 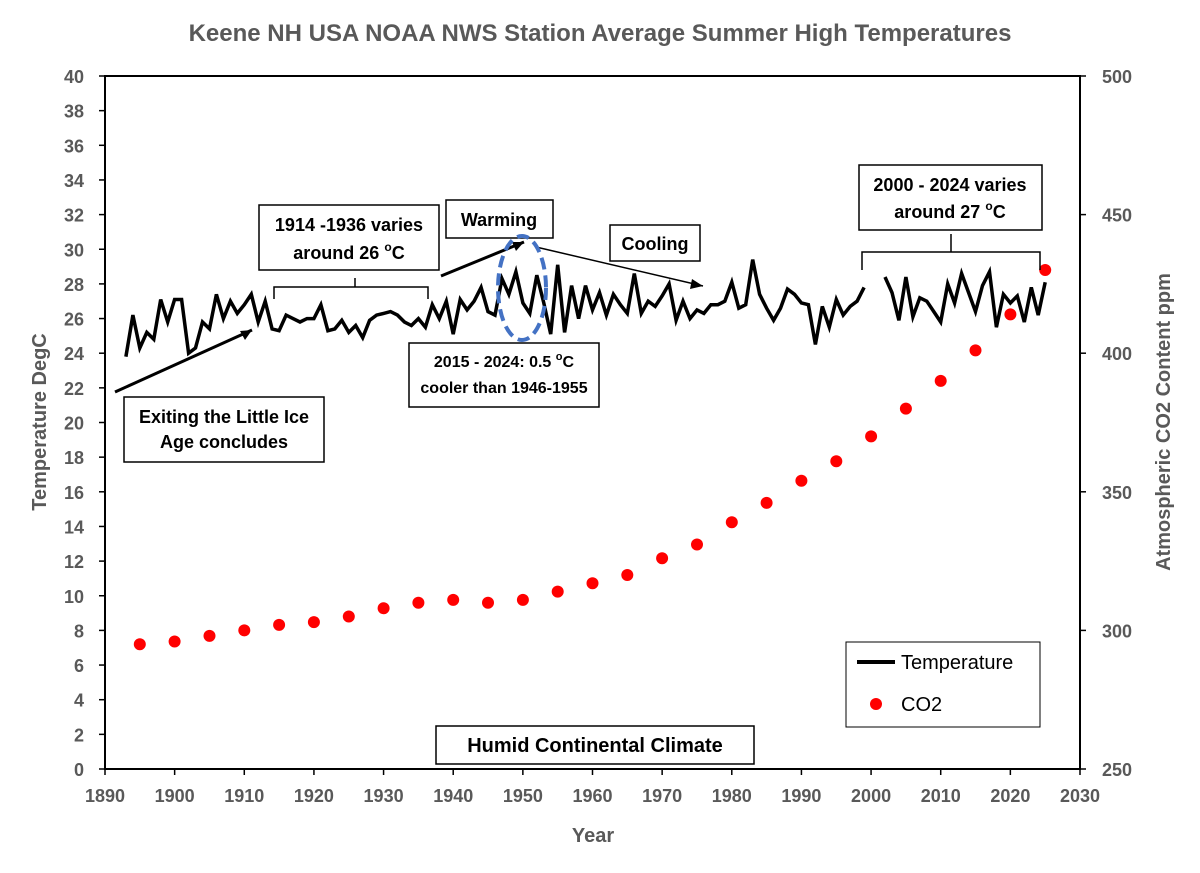 What do you see at coordinates (74, 320) in the screenshot?
I see `y-tick-label: 26` at bounding box center [74, 320].